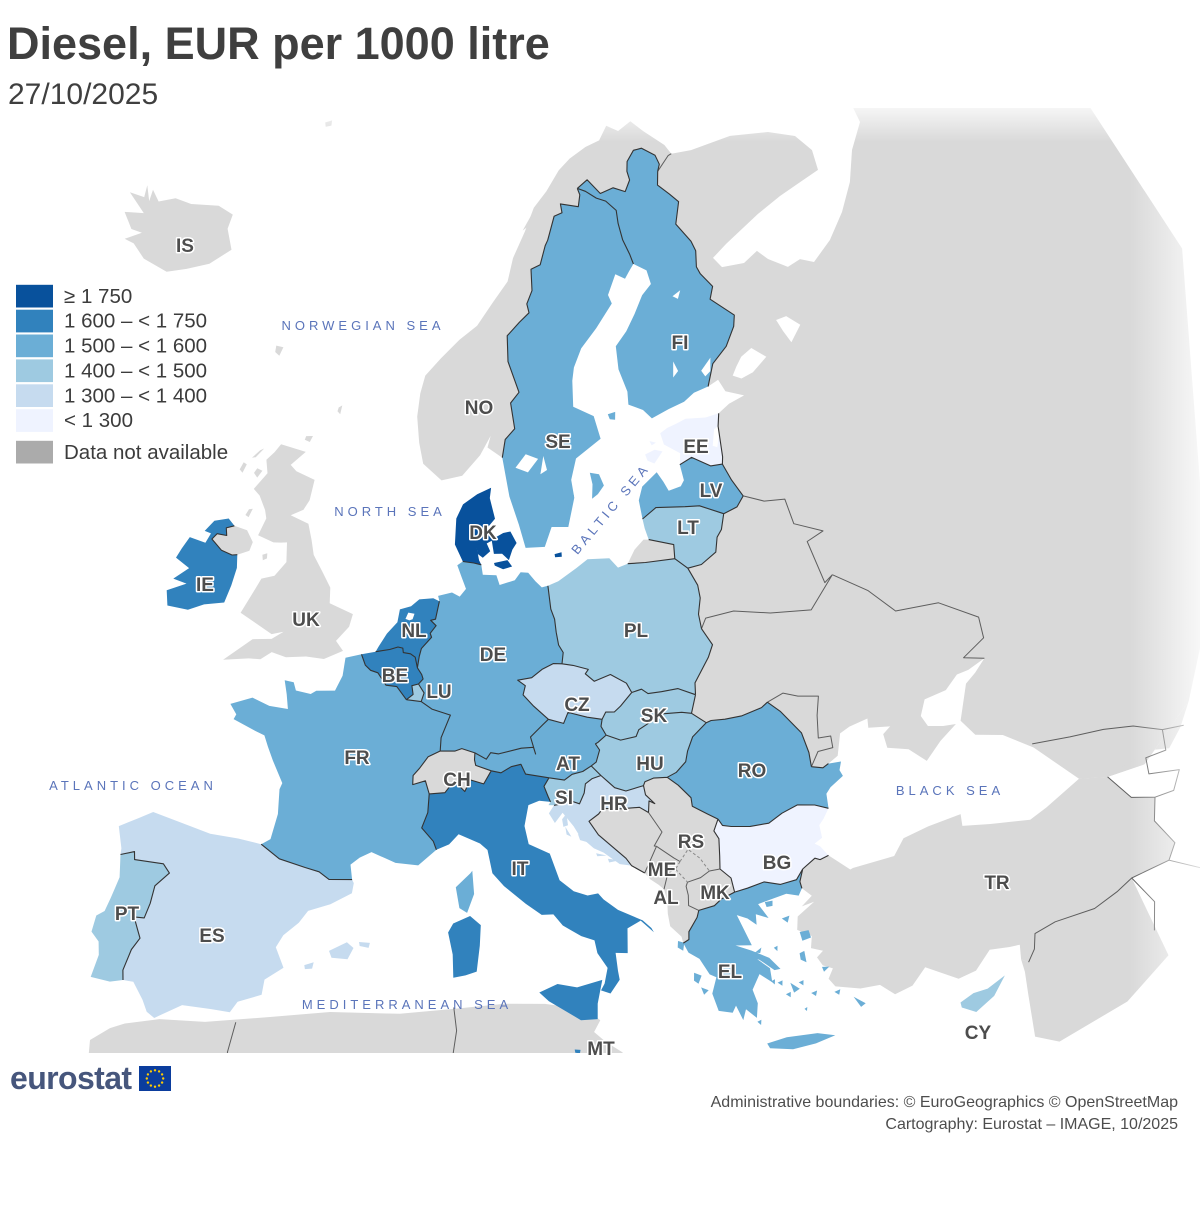 The height and width of the screenshot is (1210, 1200). Describe the element at coordinates (362, 325) in the screenshot. I see `svg-text: NORWEGIAN SEA` at that location.